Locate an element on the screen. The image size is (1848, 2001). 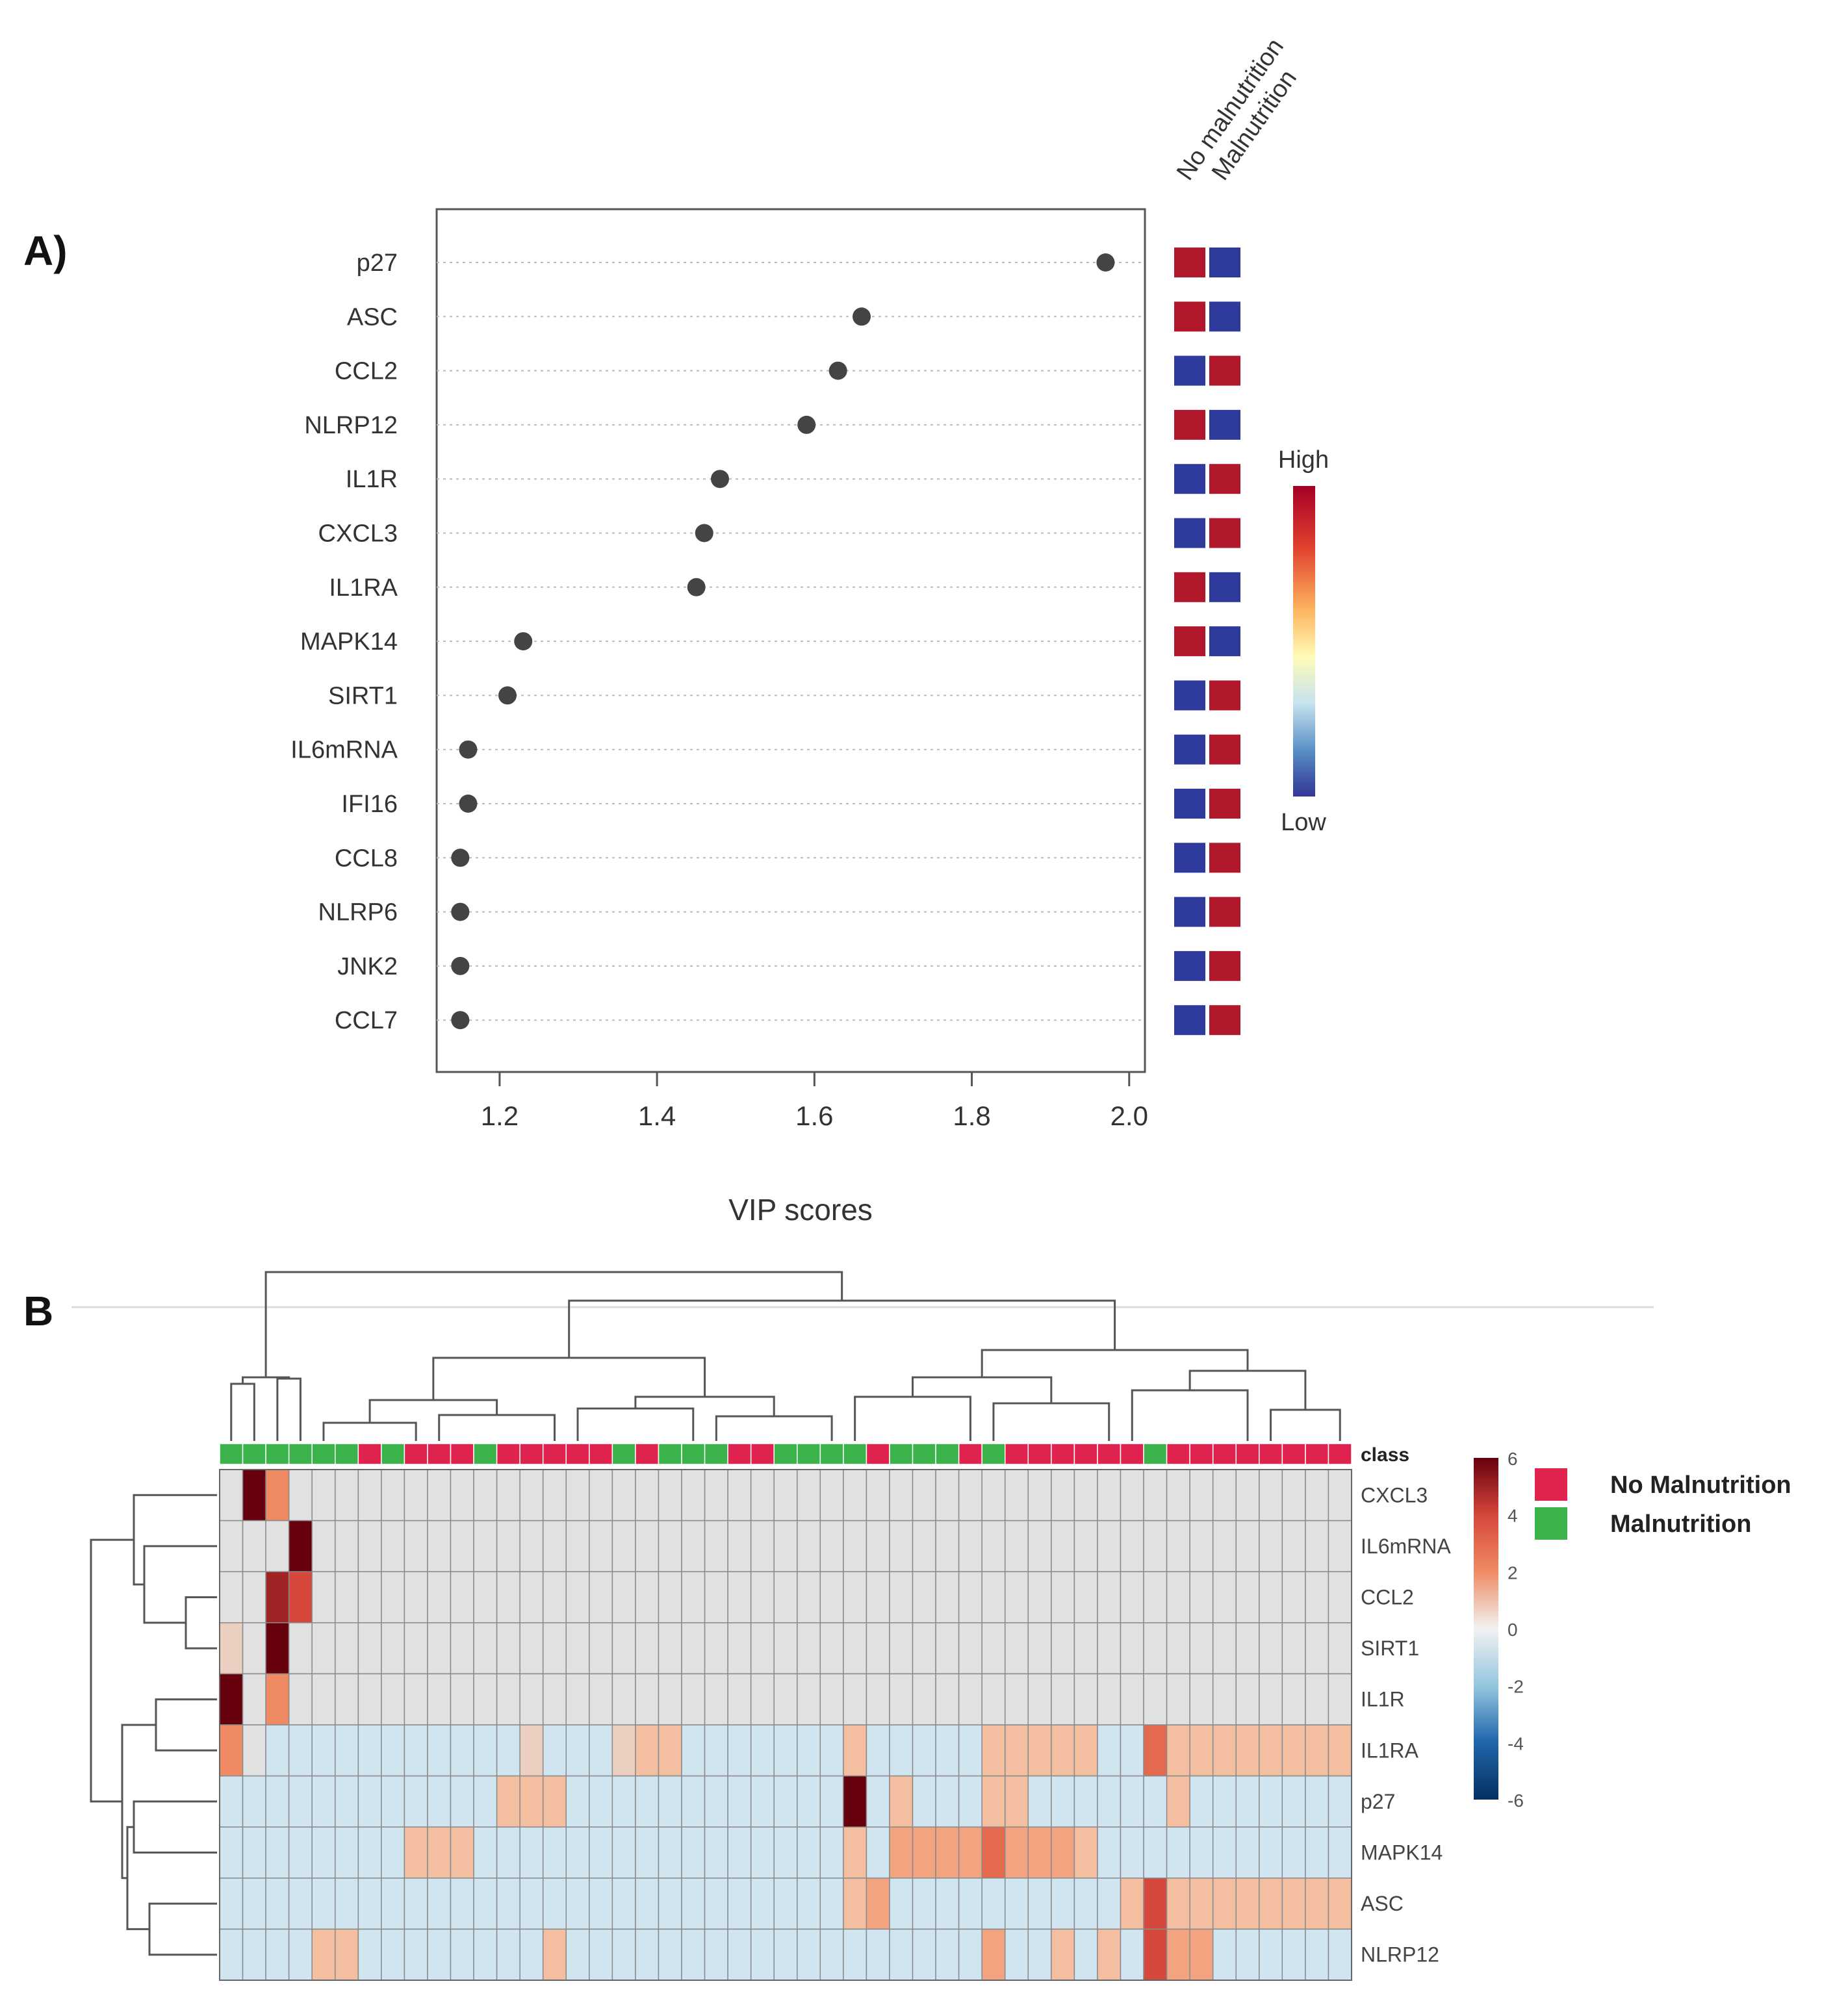
row-label: p27 is located at coordinates (1378, 1801).